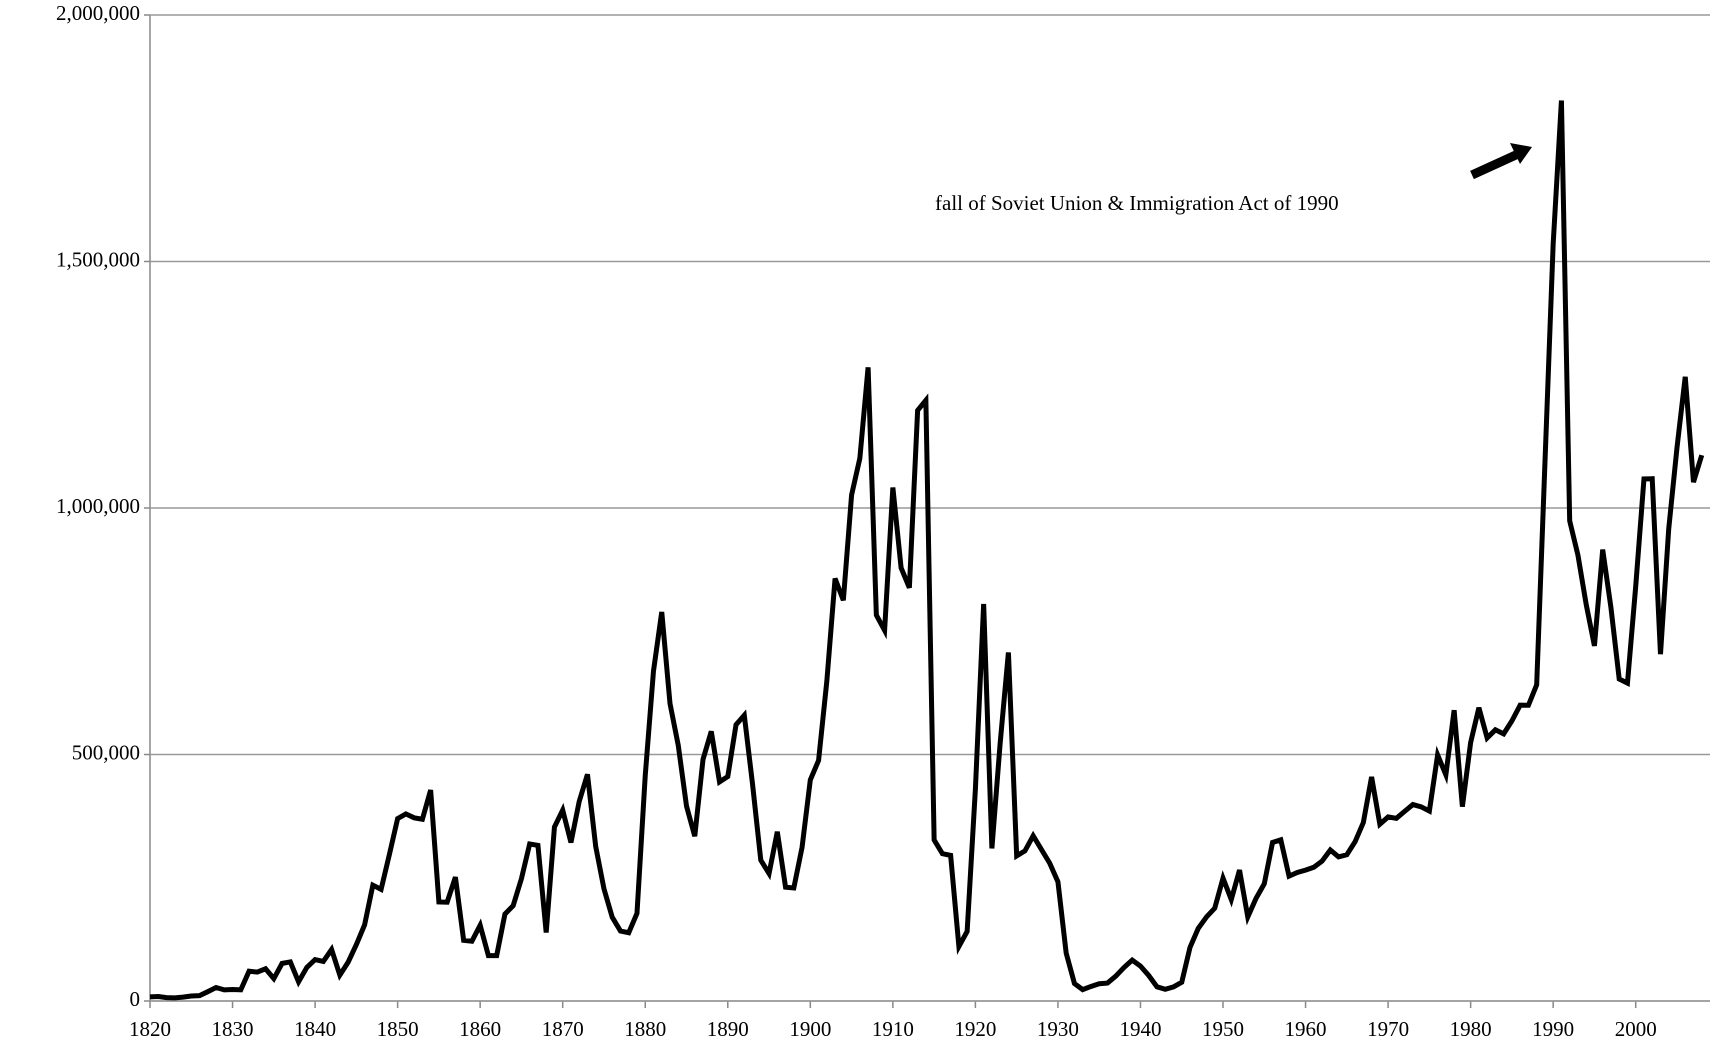 The image size is (1714, 1061). Describe the element at coordinates (233, 1029) in the screenshot. I see `x-tick-label: 1830` at that location.